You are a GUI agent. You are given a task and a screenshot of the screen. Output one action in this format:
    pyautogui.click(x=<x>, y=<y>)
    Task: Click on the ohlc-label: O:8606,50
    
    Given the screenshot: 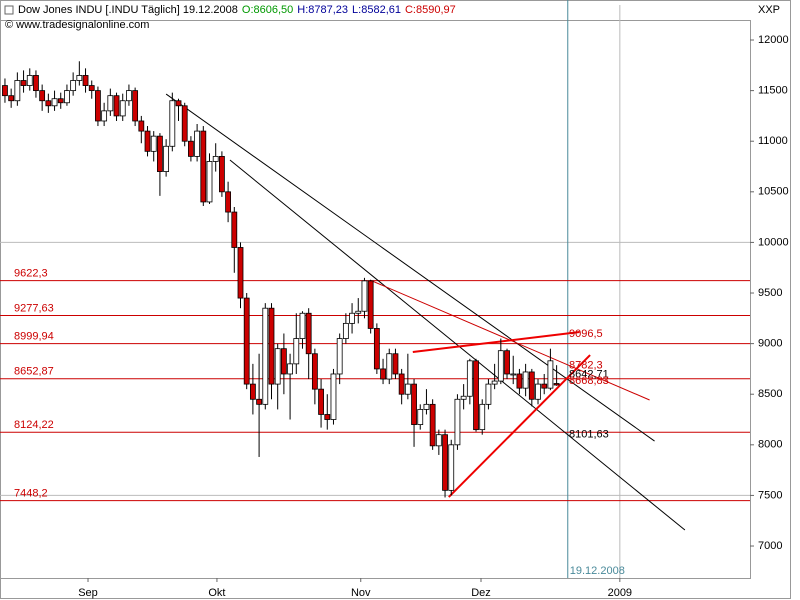 What is the action you would take?
    pyautogui.click(x=267, y=10)
    